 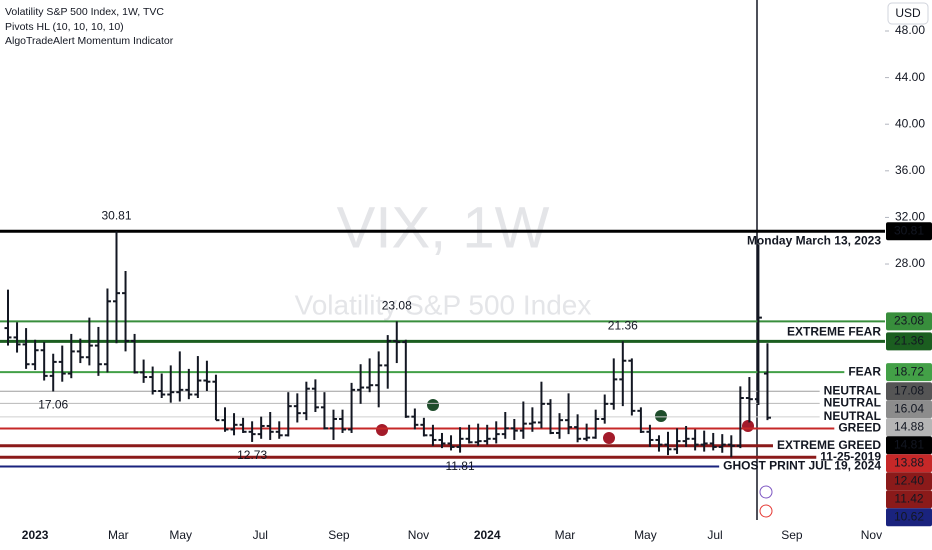 I want to click on pivot-label: 12.73, so click(x=252, y=455).